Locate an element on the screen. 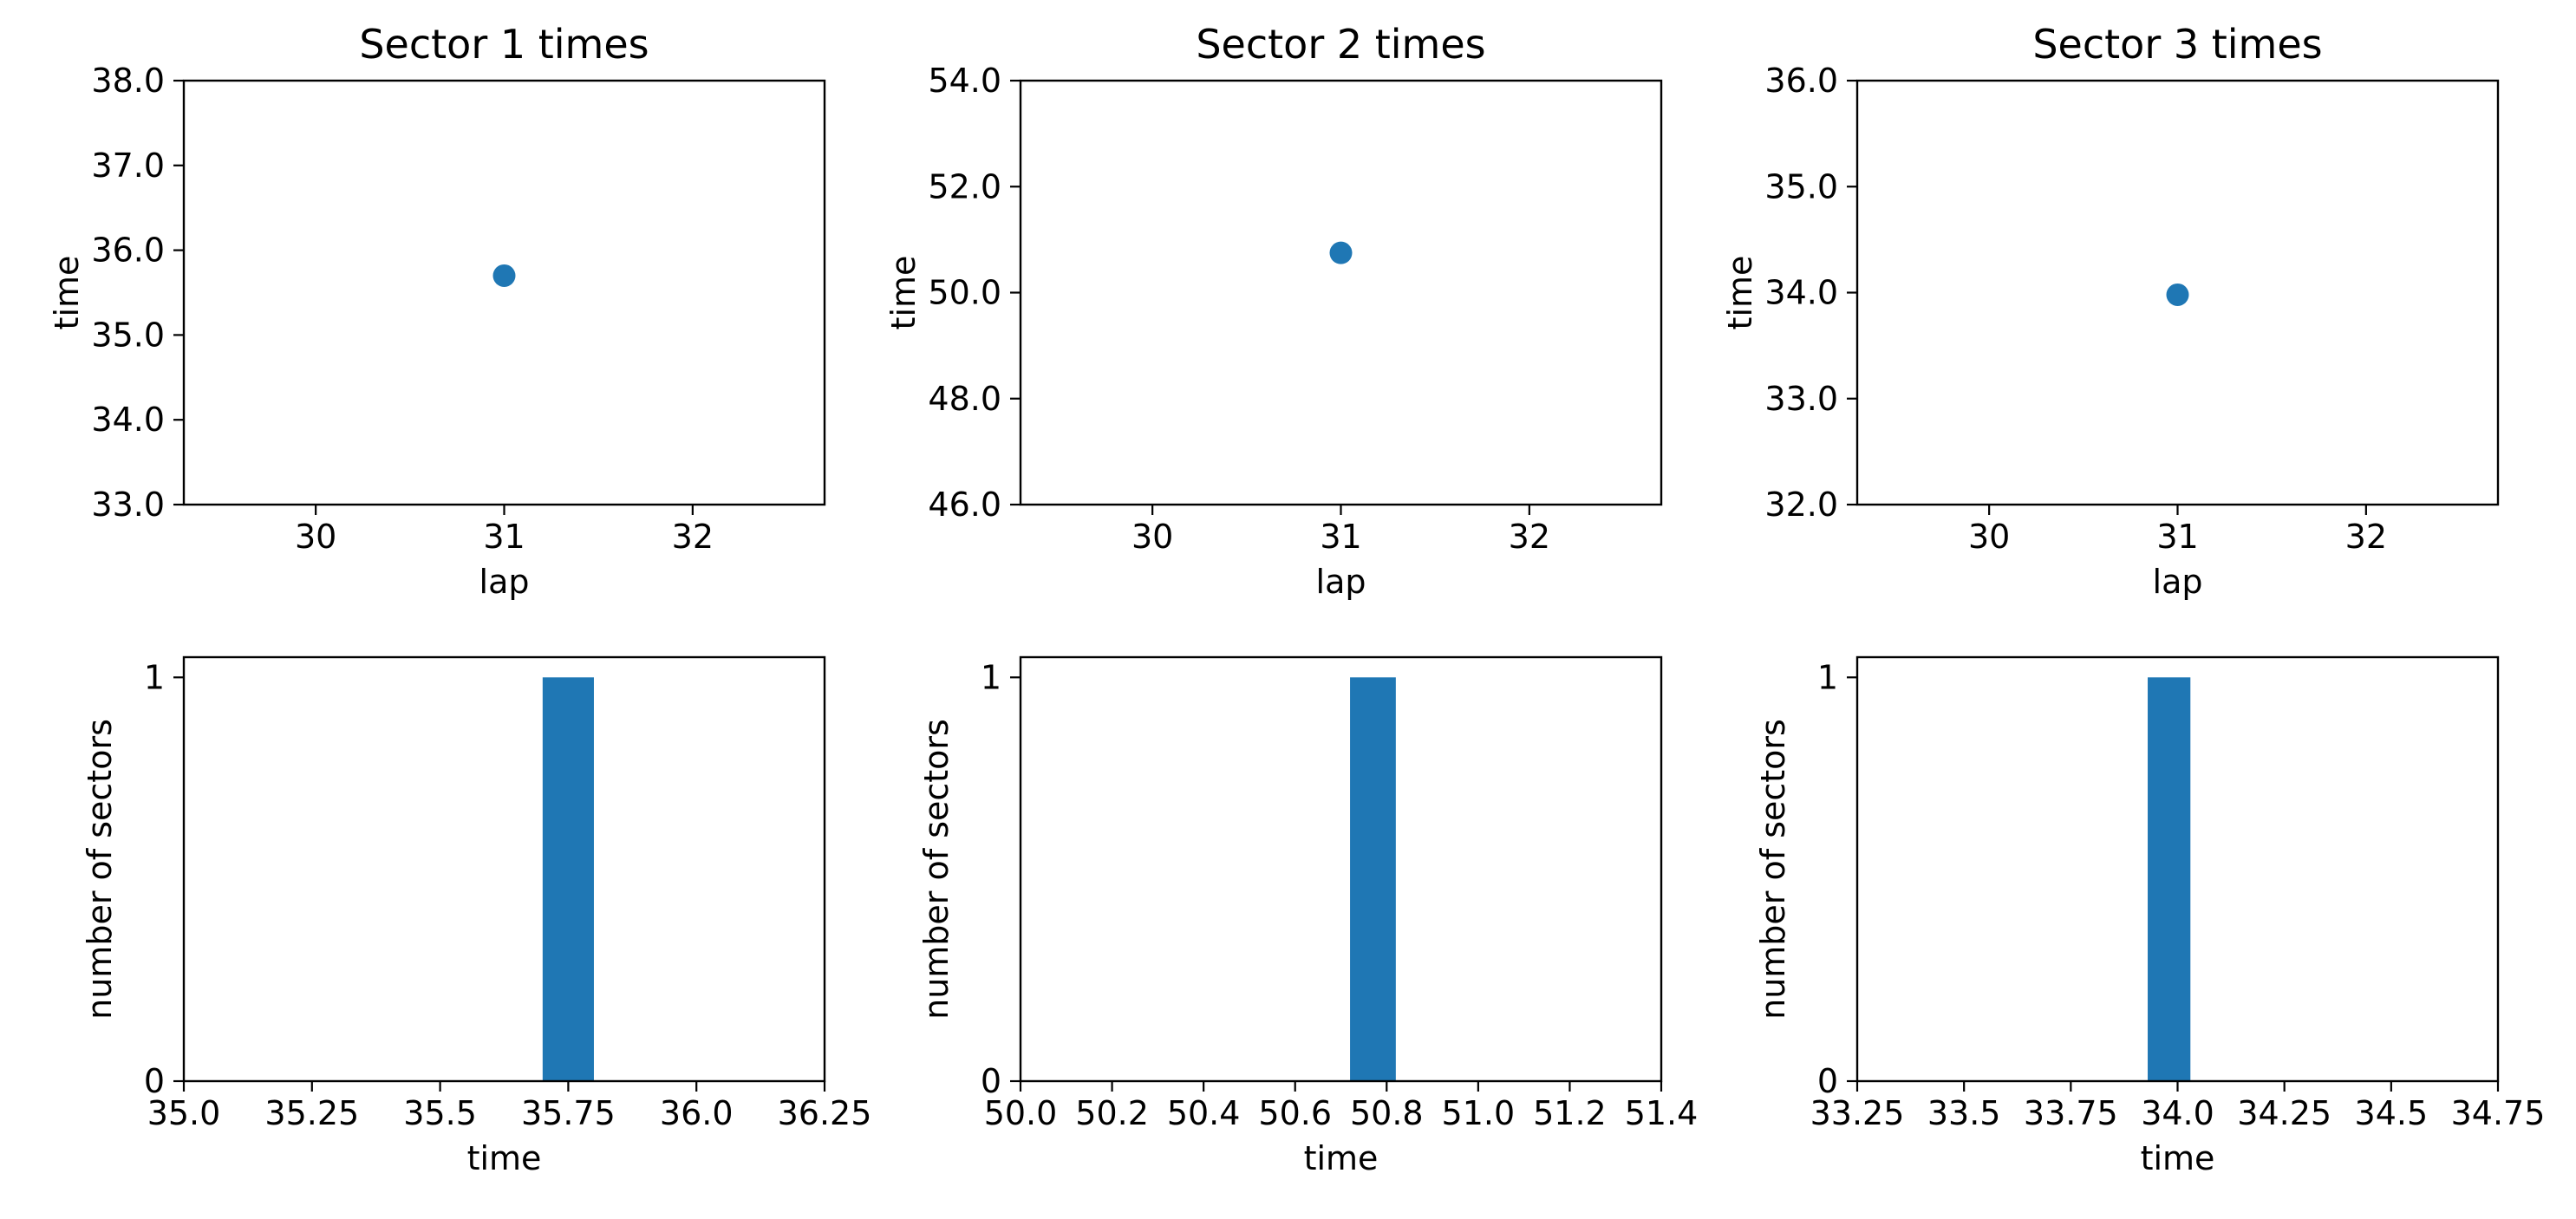 The width and height of the screenshot is (2576, 1219). x-tick-label: 51.0 is located at coordinates (1479, 1113).